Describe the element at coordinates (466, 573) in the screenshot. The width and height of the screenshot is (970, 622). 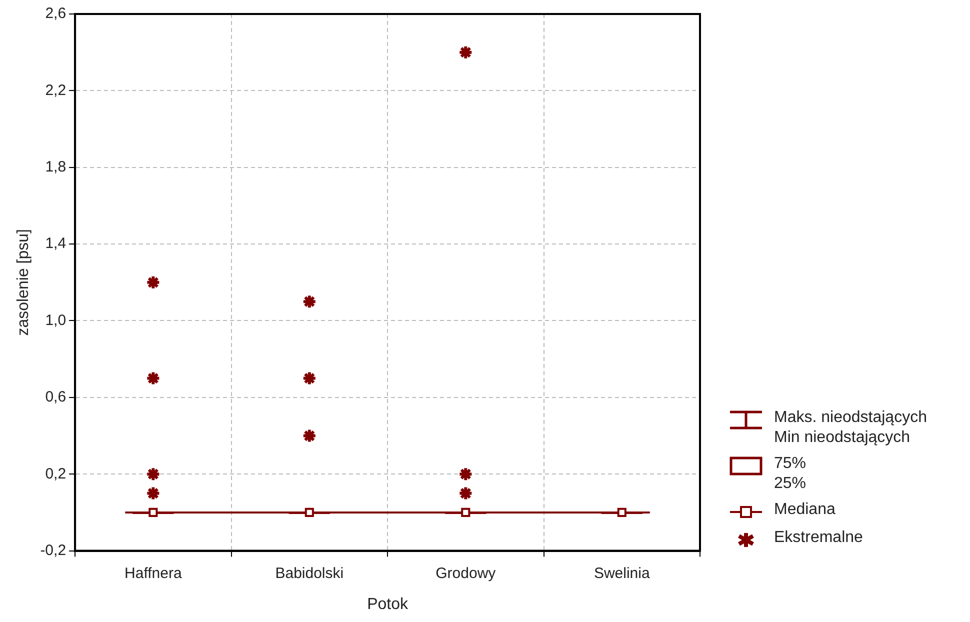
I see `x-tick-label: Grodowy` at that location.